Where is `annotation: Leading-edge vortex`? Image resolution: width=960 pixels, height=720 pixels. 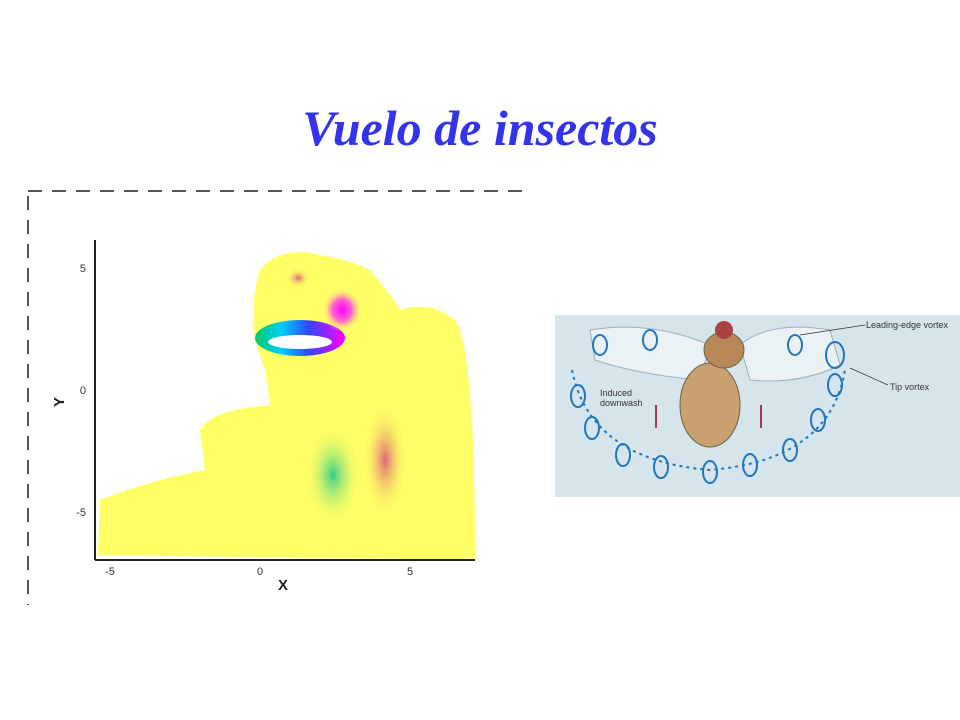 annotation: Leading-edge vortex is located at coordinates (907, 325).